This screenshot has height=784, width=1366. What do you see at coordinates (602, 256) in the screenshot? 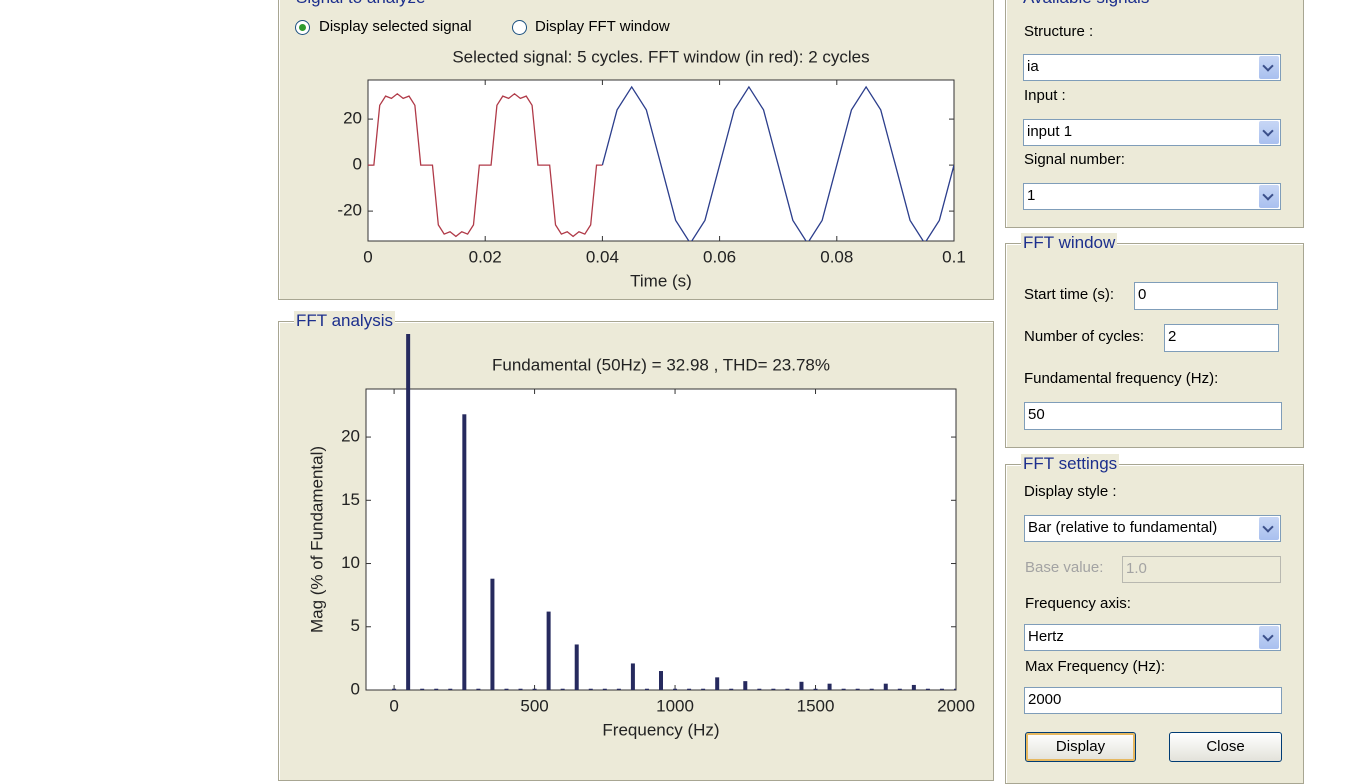
I see `x-tick-label: 0.04` at bounding box center [602, 256].